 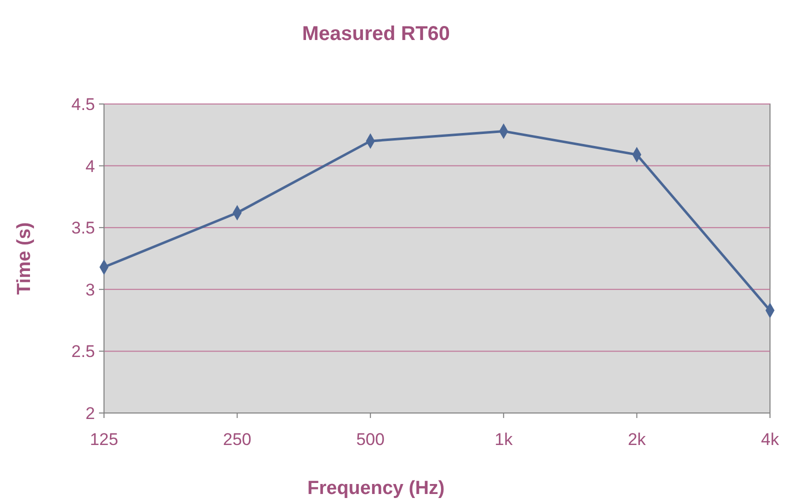 What do you see at coordinates (83, 104) in the screenshot?
I see `y-tick-label: 4.5` at bounding box center [83, 104].